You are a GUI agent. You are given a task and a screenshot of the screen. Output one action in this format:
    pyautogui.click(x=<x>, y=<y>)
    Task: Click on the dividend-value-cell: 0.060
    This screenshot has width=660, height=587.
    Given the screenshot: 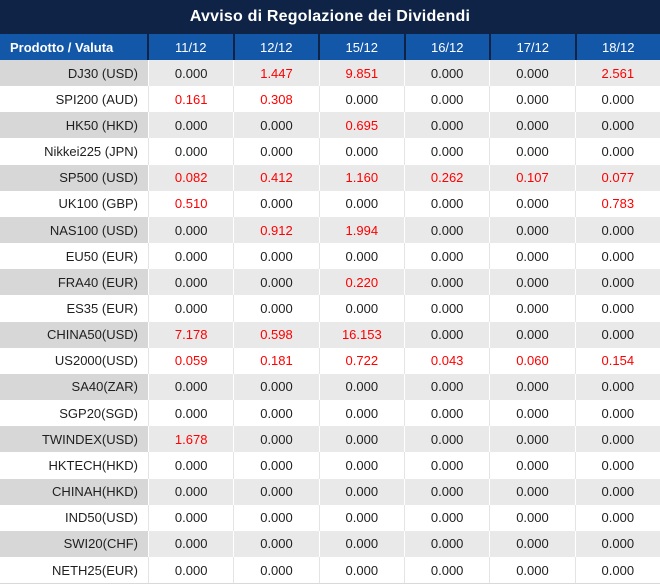 What is the action you would take?
    pyautogui.click(x=532, y=360)
    